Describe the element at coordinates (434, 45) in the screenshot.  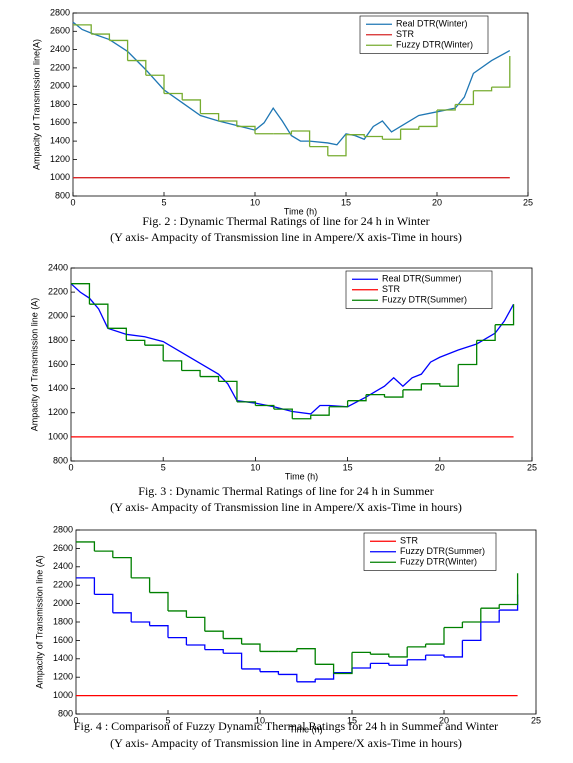
I see `legend-label: Fuzzy DTR(Winter)` at that location.